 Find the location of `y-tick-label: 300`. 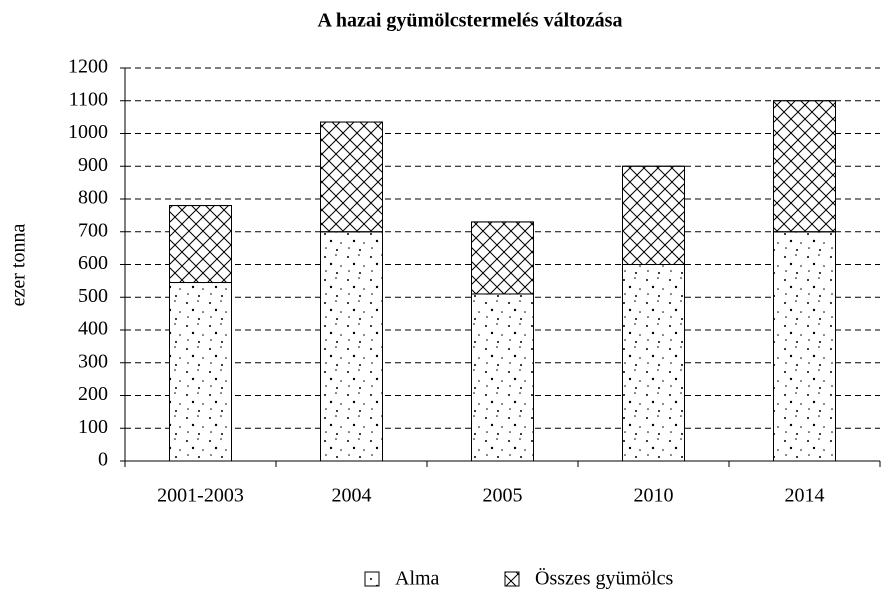

y-tick-label: 300 is located at coordinates (93, 361).